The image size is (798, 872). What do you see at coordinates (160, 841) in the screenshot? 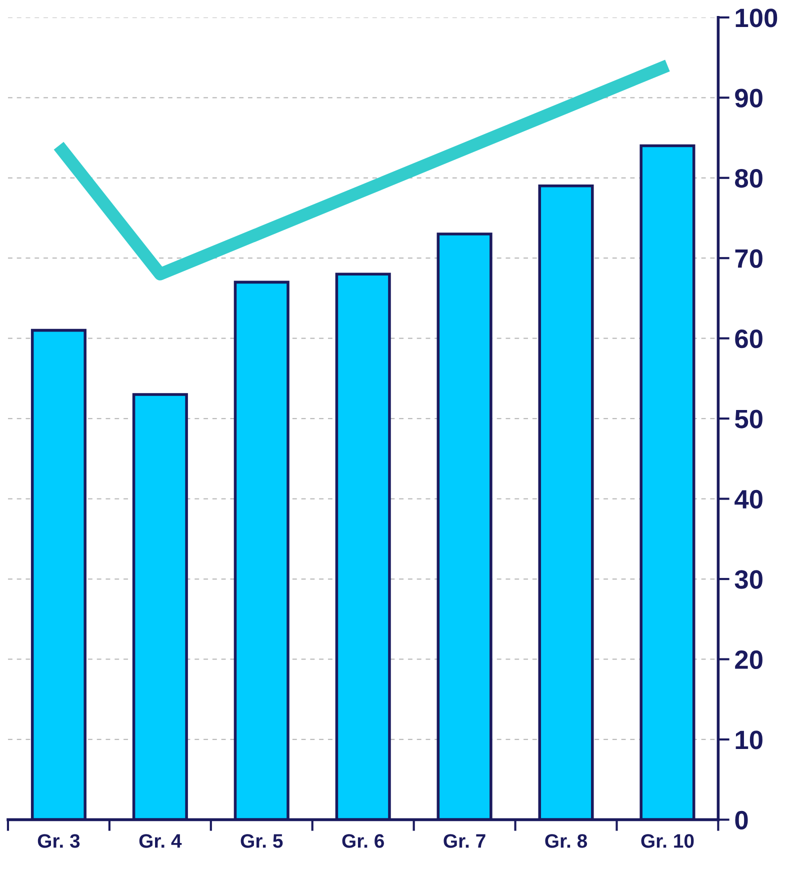
I see `x-tick-label: Gr. 4` at bounding box center [160, 841].